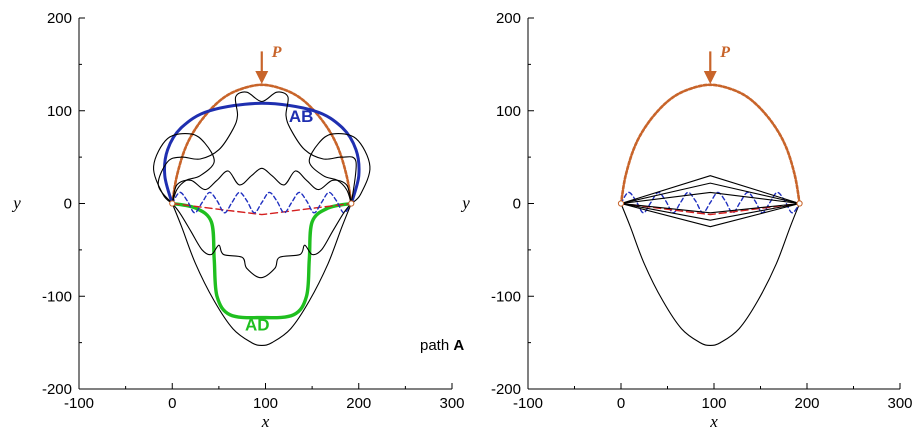 The width and height of the screenshot is (919, 446). I want to click on path-label-prefix: path, so click(434, 345).